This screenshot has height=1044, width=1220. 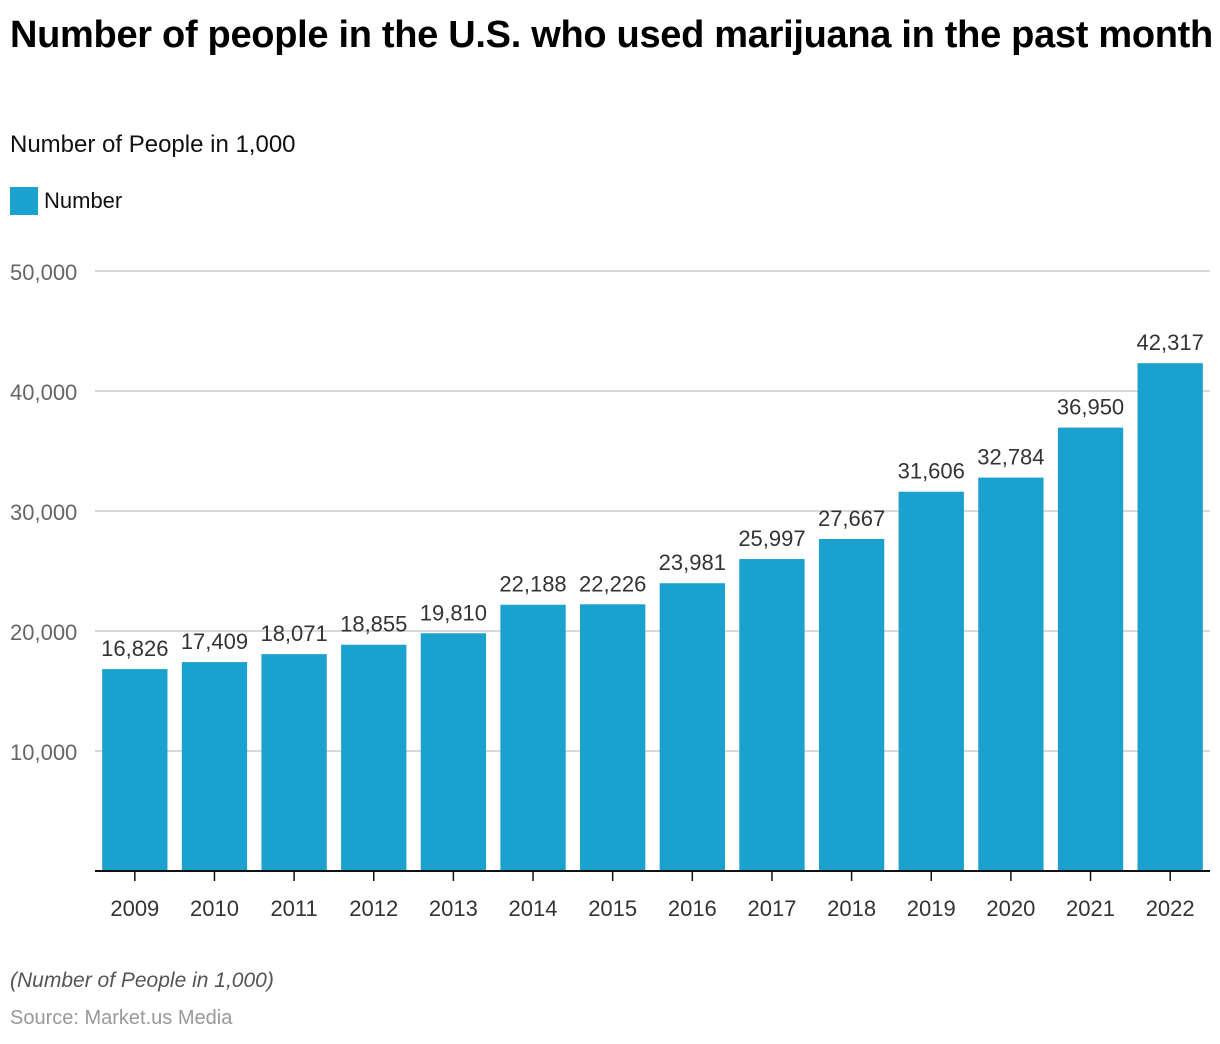 I want to click on y-tick-label: 40,000, so click(x=43, y=392).